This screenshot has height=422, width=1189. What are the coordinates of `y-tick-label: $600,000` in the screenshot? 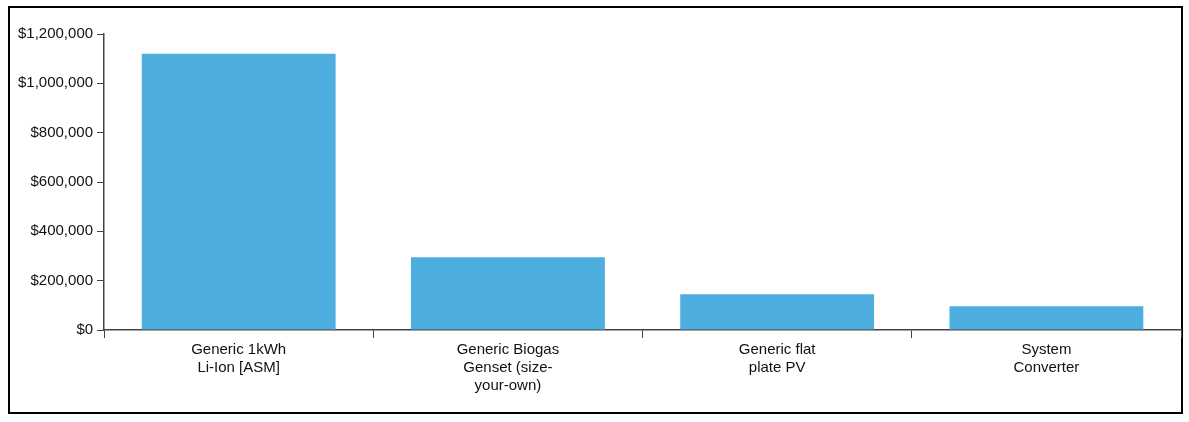 It's located at (62, 181).